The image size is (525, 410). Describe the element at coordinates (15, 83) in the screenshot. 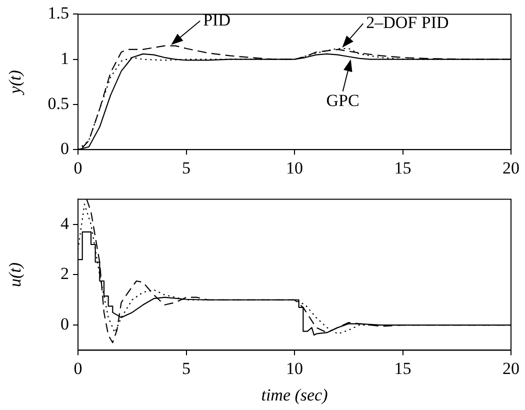

I see `y-axis-title: y(t)` at that location.